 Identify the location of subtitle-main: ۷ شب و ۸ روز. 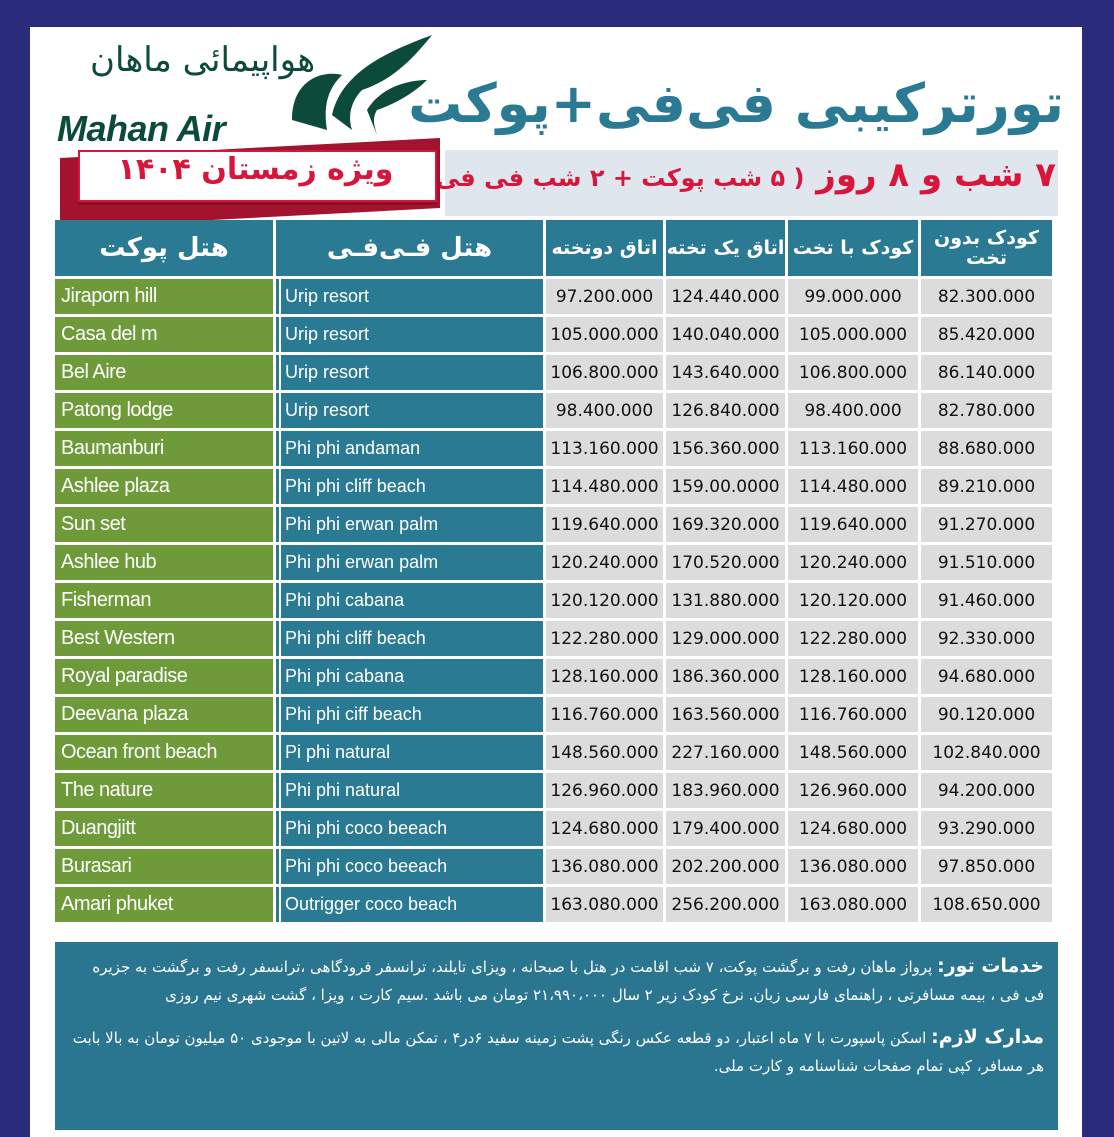
(936, 175).